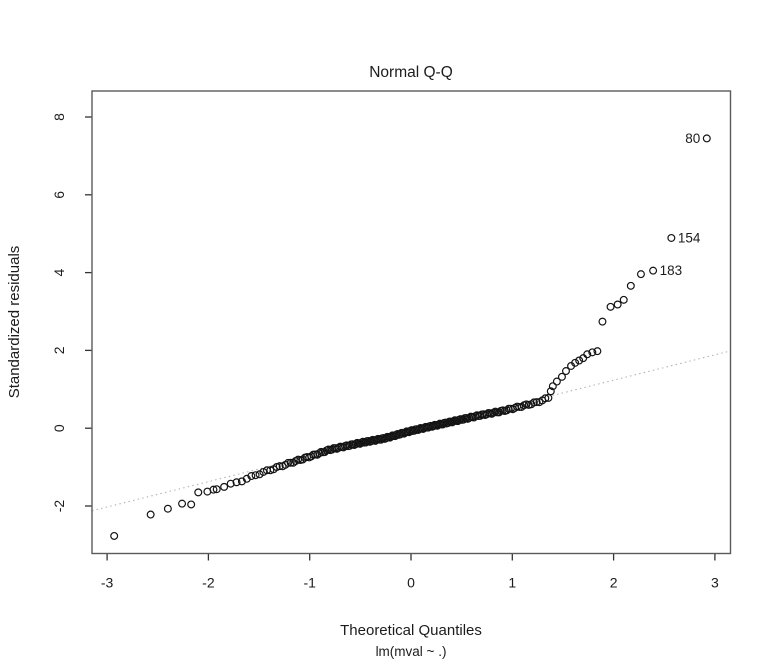 This screenshot has height=667, width=778. I want to click on y-tick-label: 2, so click(59, 350).